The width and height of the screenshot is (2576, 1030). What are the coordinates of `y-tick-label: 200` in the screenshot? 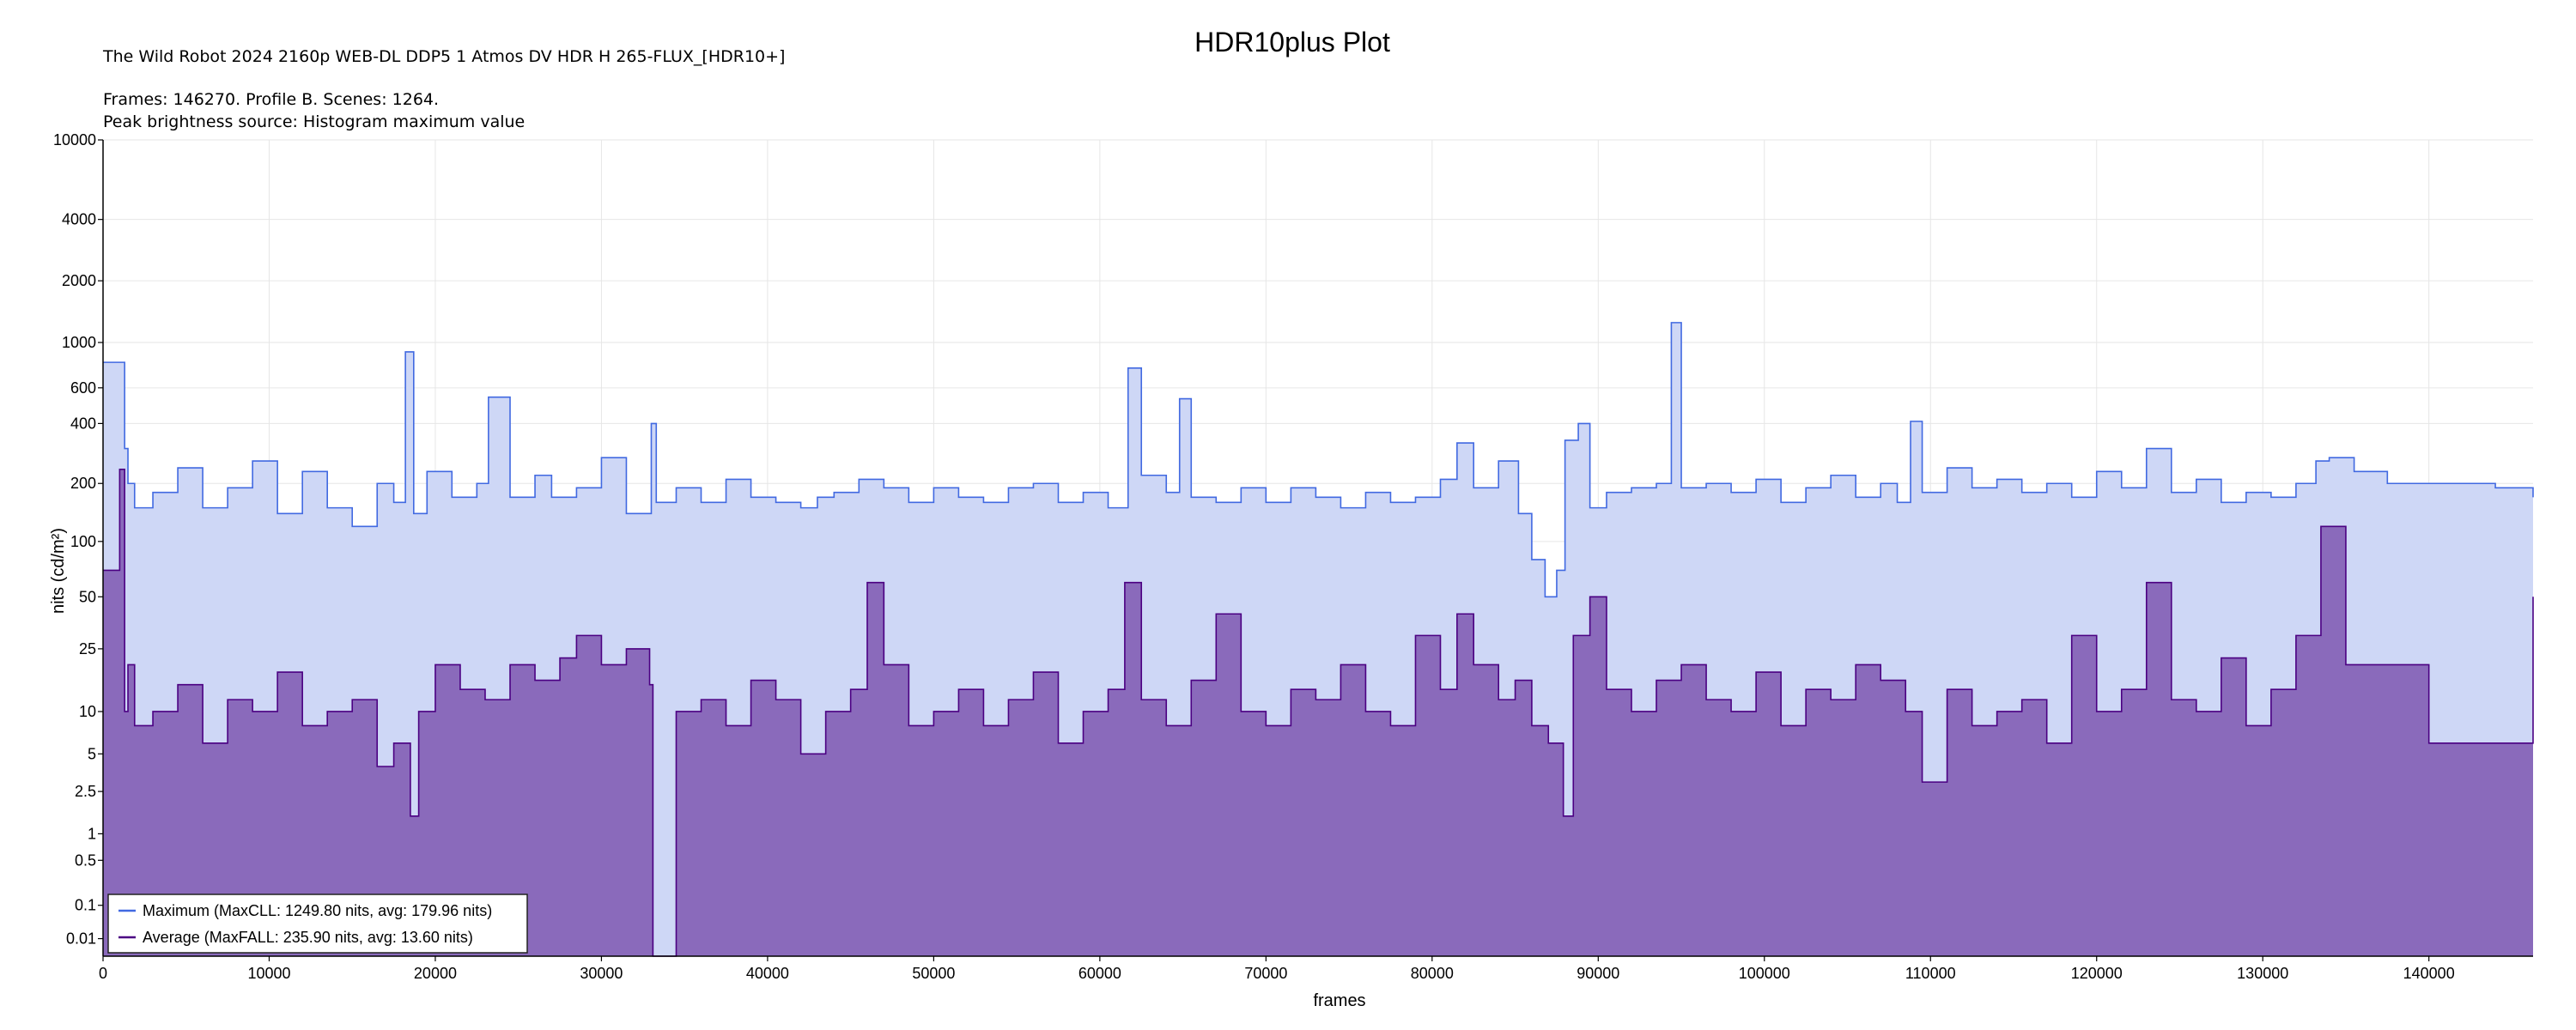 It's located at (83, 483).